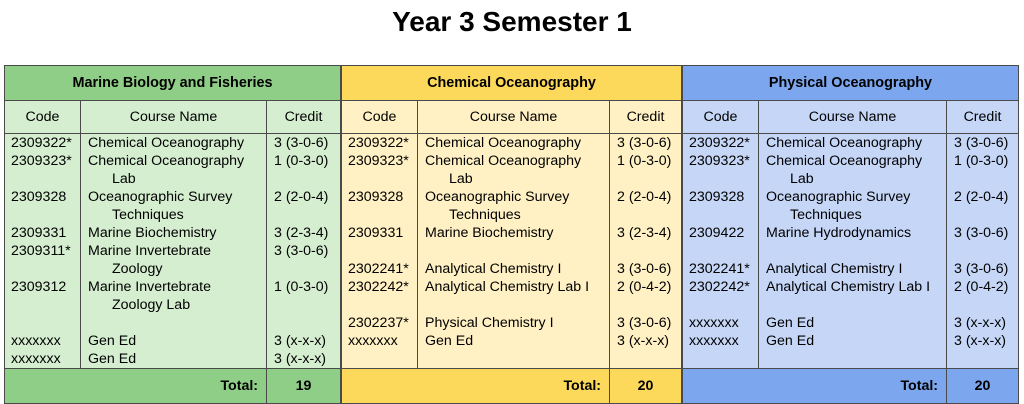  I want to click on course-name: Zoology Lab, so click(151, 305).